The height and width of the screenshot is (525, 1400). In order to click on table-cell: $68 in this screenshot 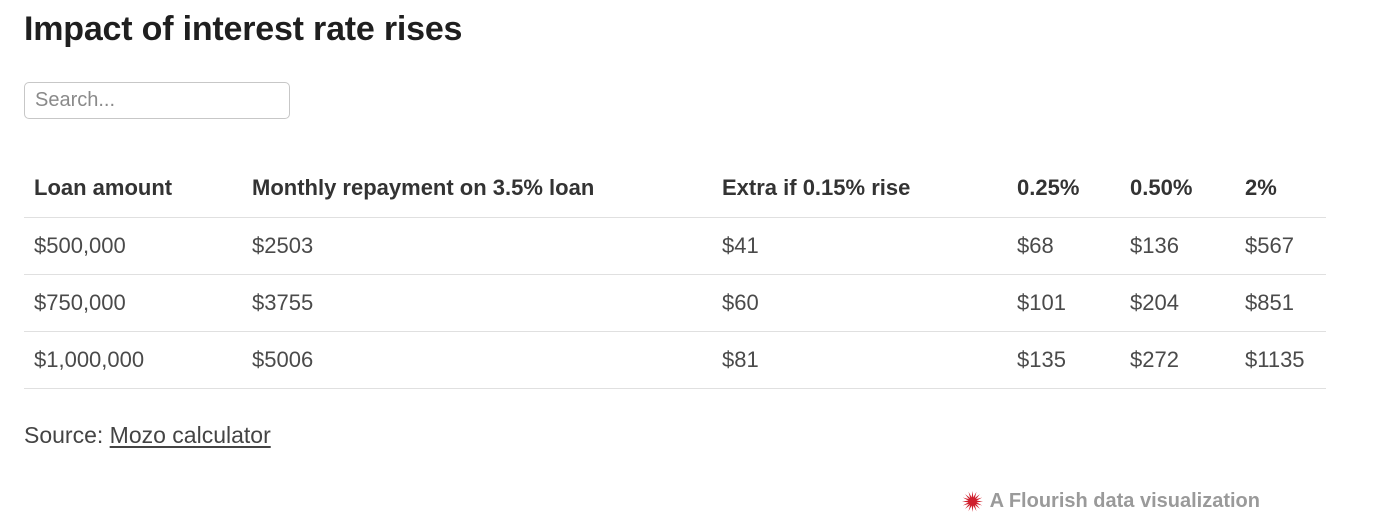, I will do `click(1063, 246)`.